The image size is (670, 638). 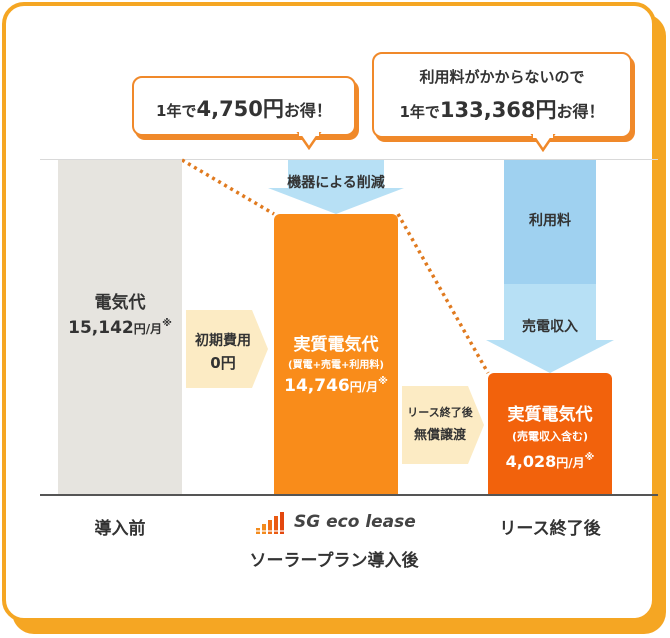 What do you see at coordinates (307, 110) in the screenshot?
I see `callout-left-suffix: お得！` at bounding box center [307, 110].